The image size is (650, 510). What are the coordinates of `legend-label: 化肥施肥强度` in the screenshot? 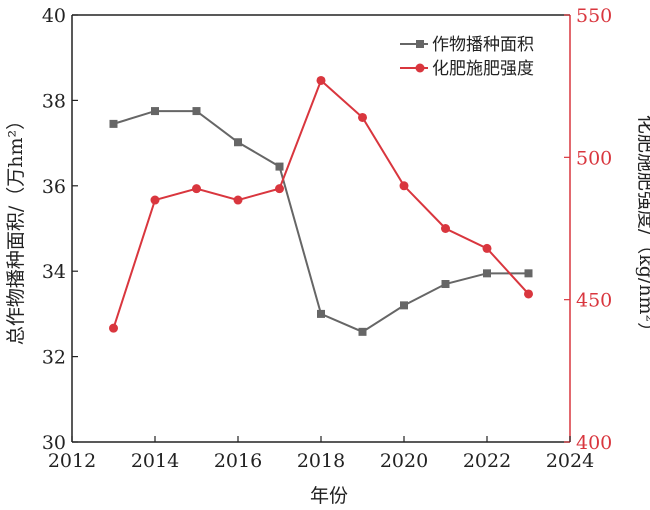 It's located at (483, 69).